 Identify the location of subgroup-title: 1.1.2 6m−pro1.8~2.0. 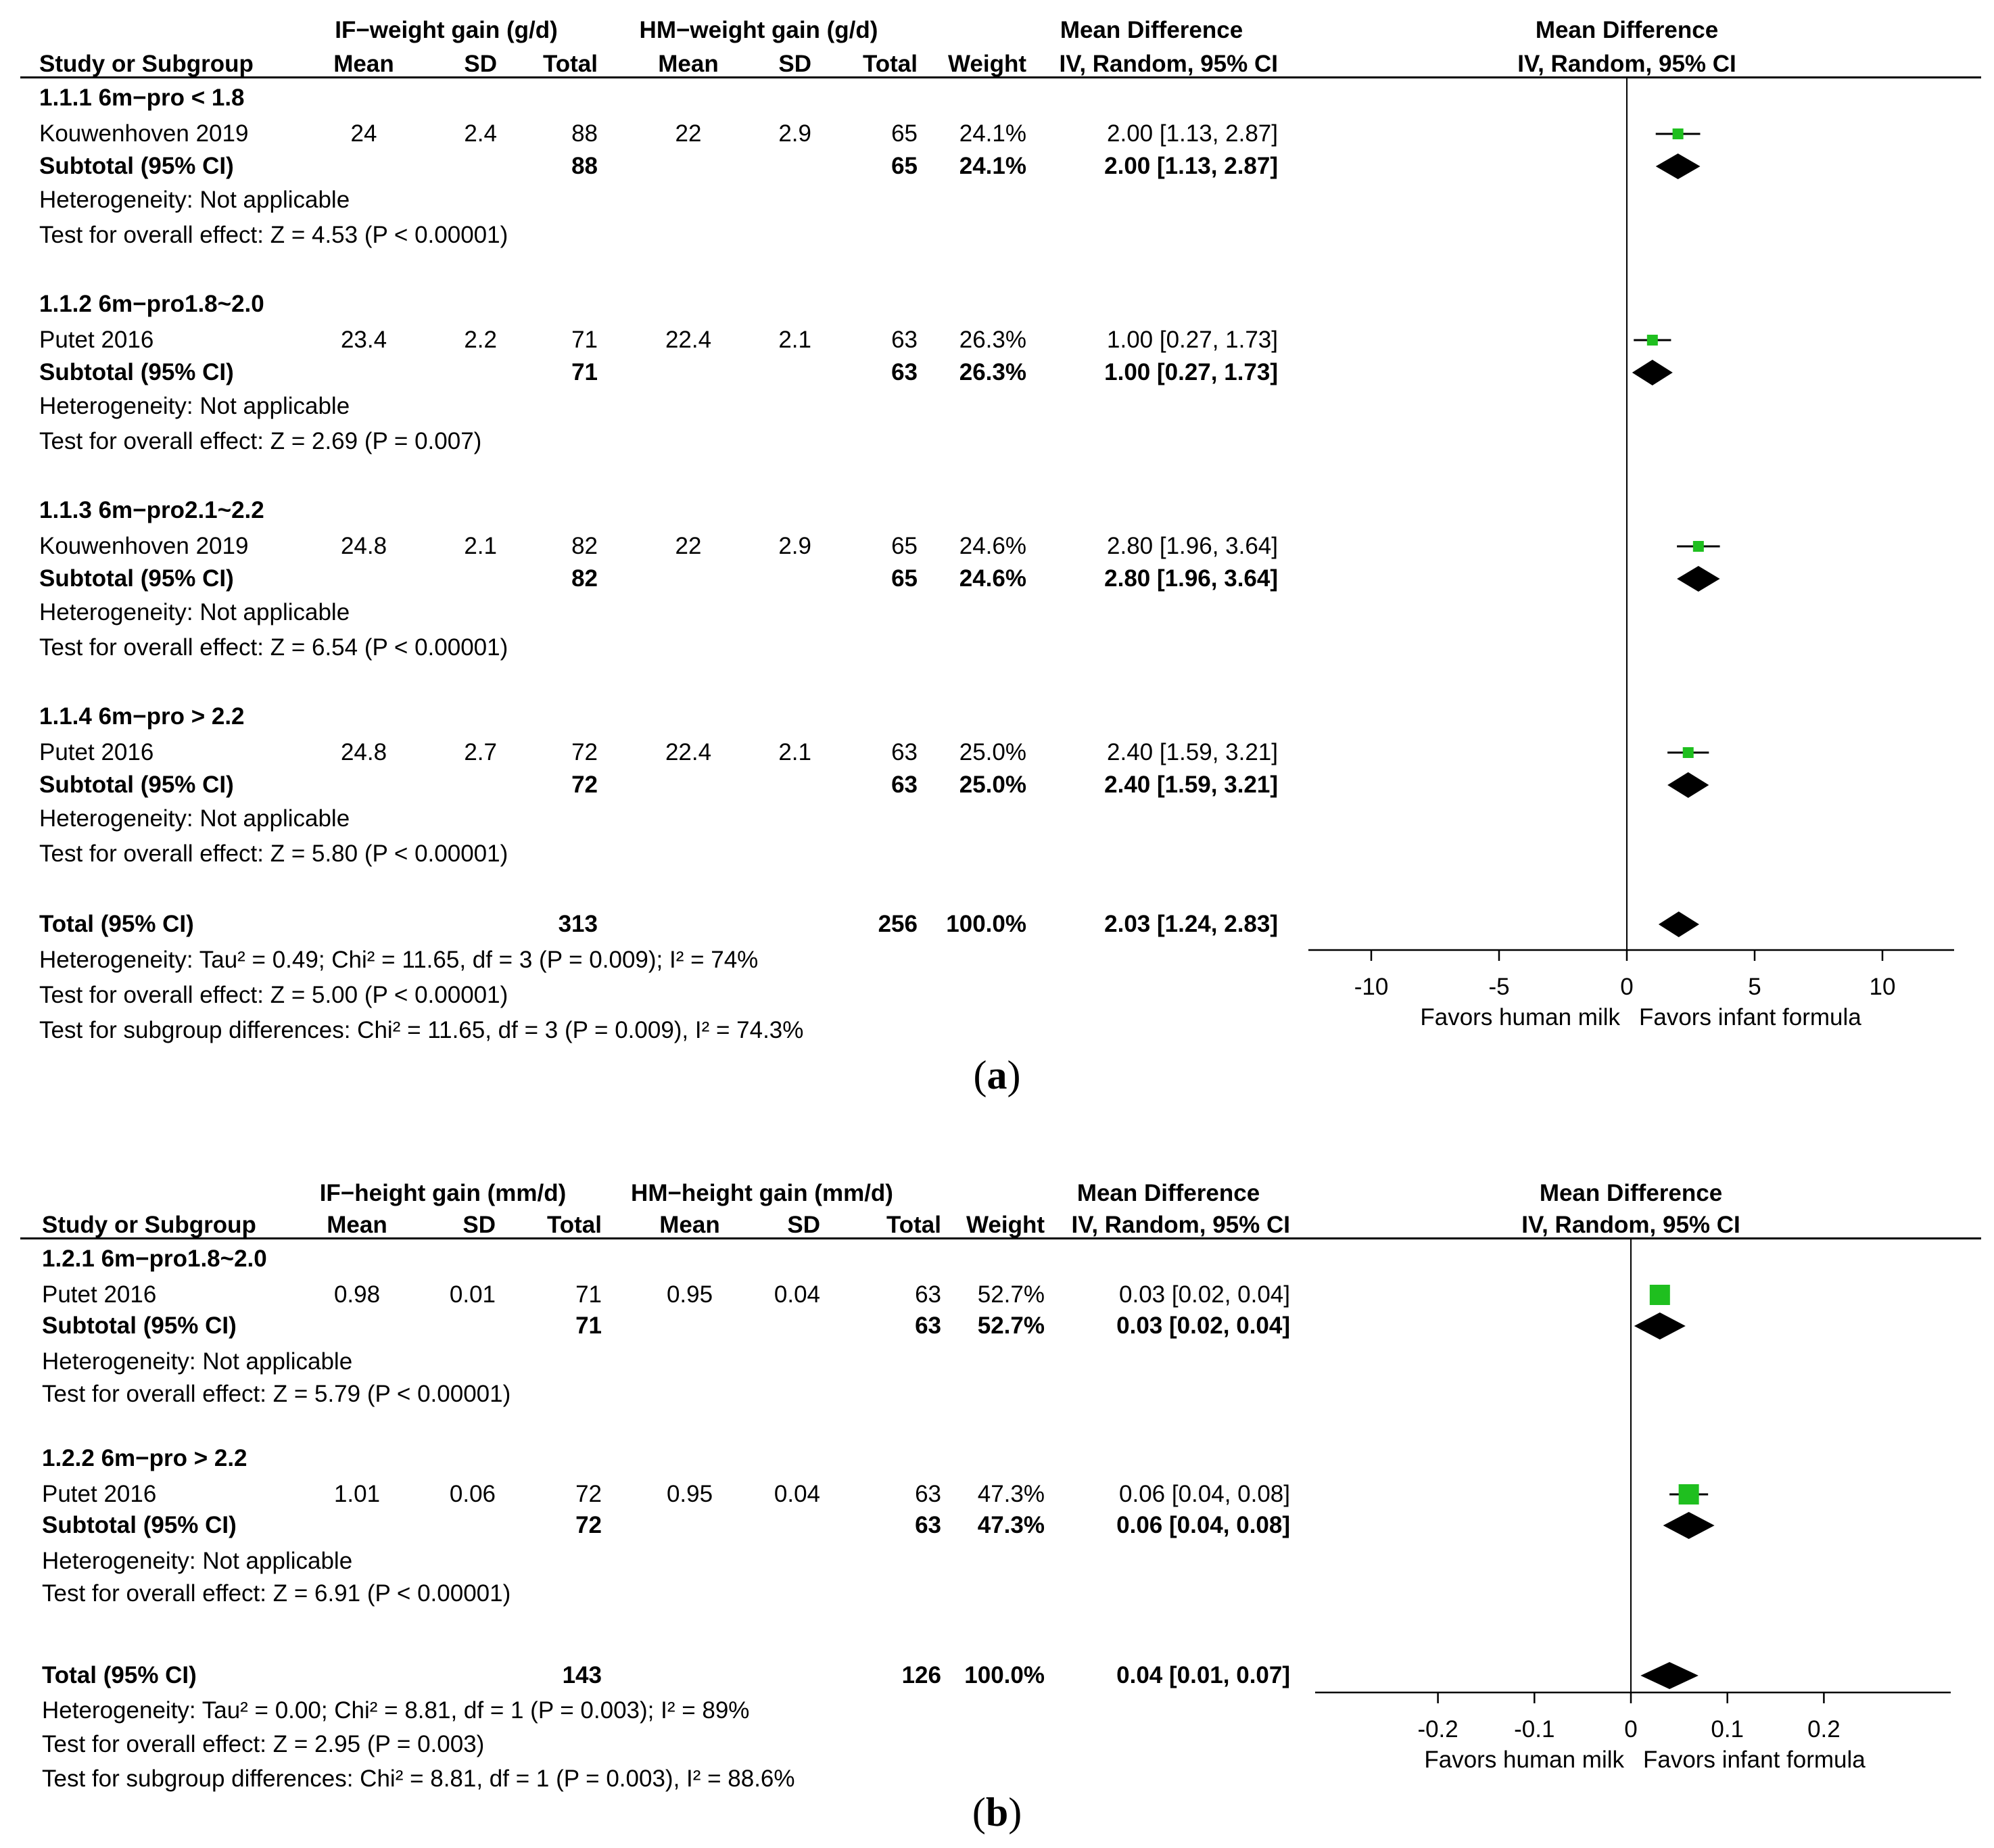
(151, 304).